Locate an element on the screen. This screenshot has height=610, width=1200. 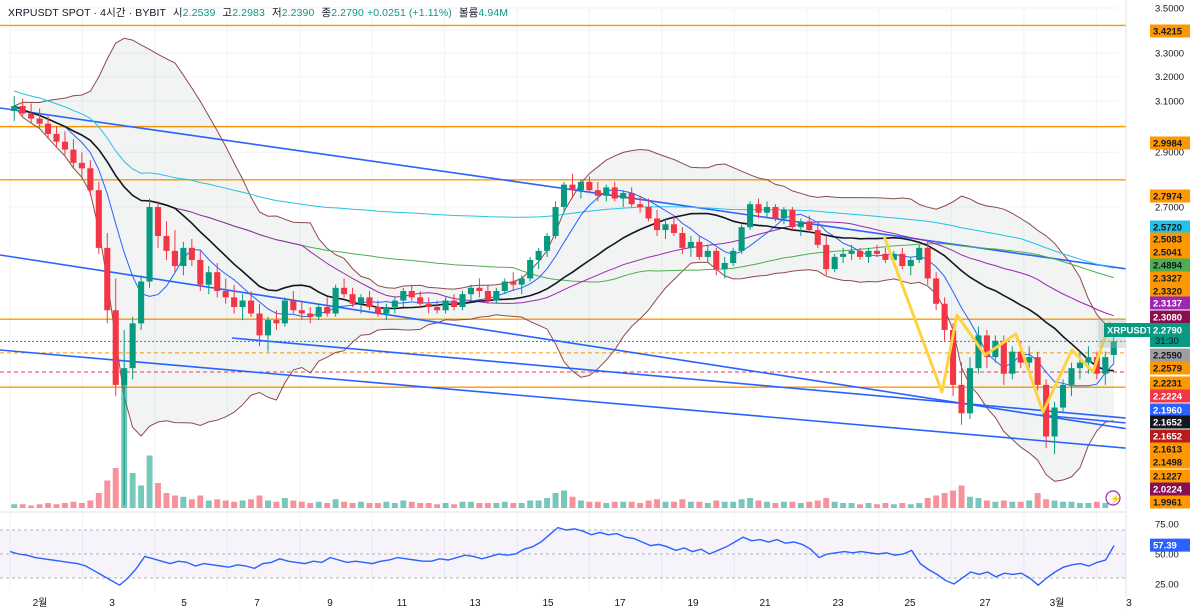
price-tick-label: 2.7000 is located at coordinates (1169, 208).